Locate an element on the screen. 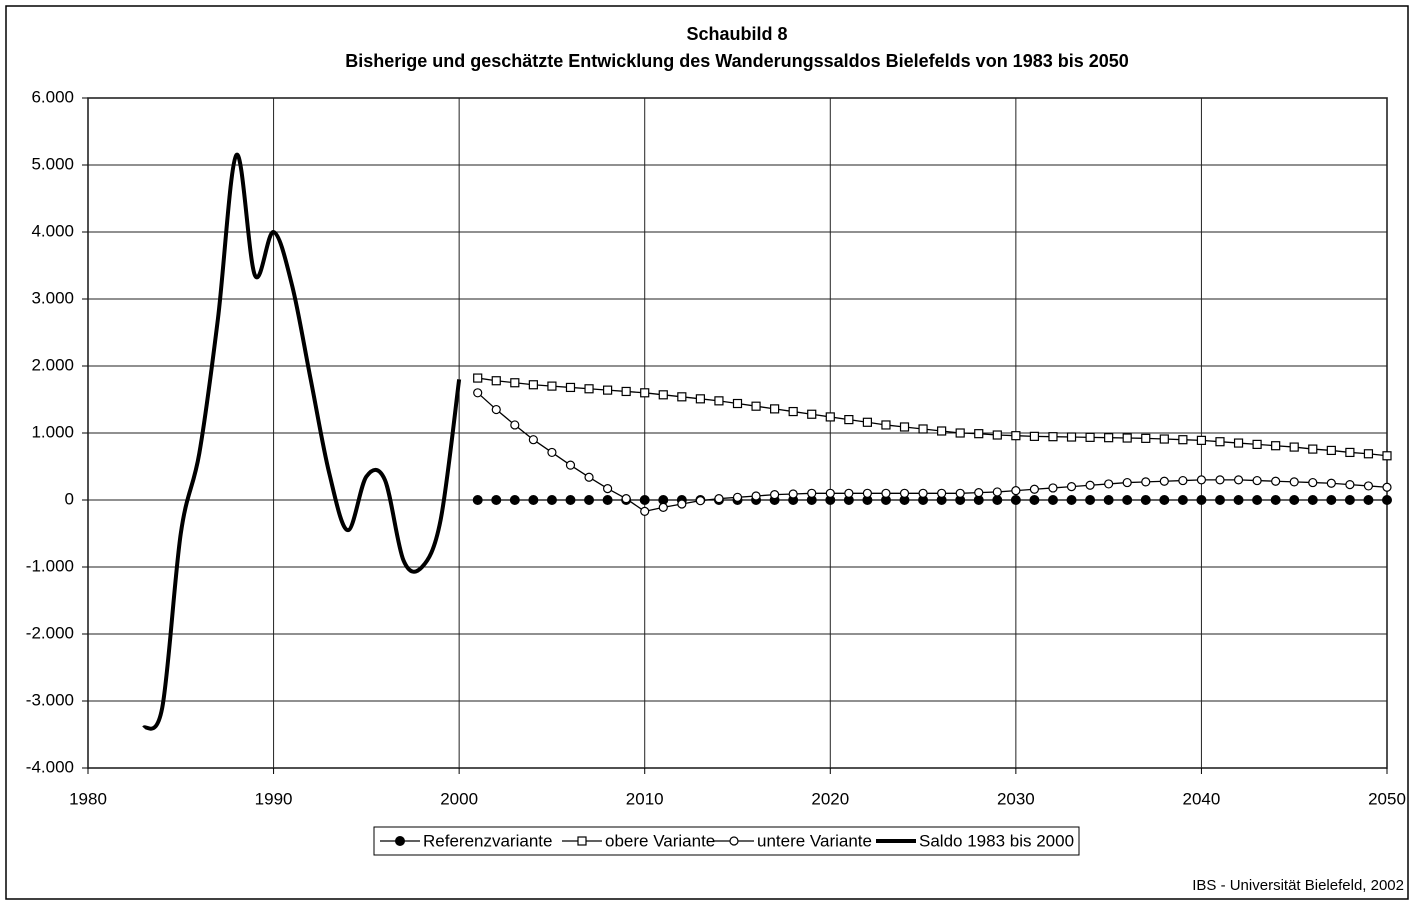 The width and height of the screenshot is (1414, 908). x-tick-label: 2050 is located at coordinates (1387, 798).